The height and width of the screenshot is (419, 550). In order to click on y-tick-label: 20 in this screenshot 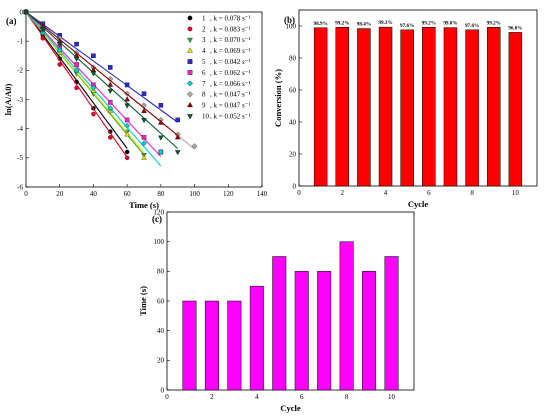, I will do `click(293, 154)`.